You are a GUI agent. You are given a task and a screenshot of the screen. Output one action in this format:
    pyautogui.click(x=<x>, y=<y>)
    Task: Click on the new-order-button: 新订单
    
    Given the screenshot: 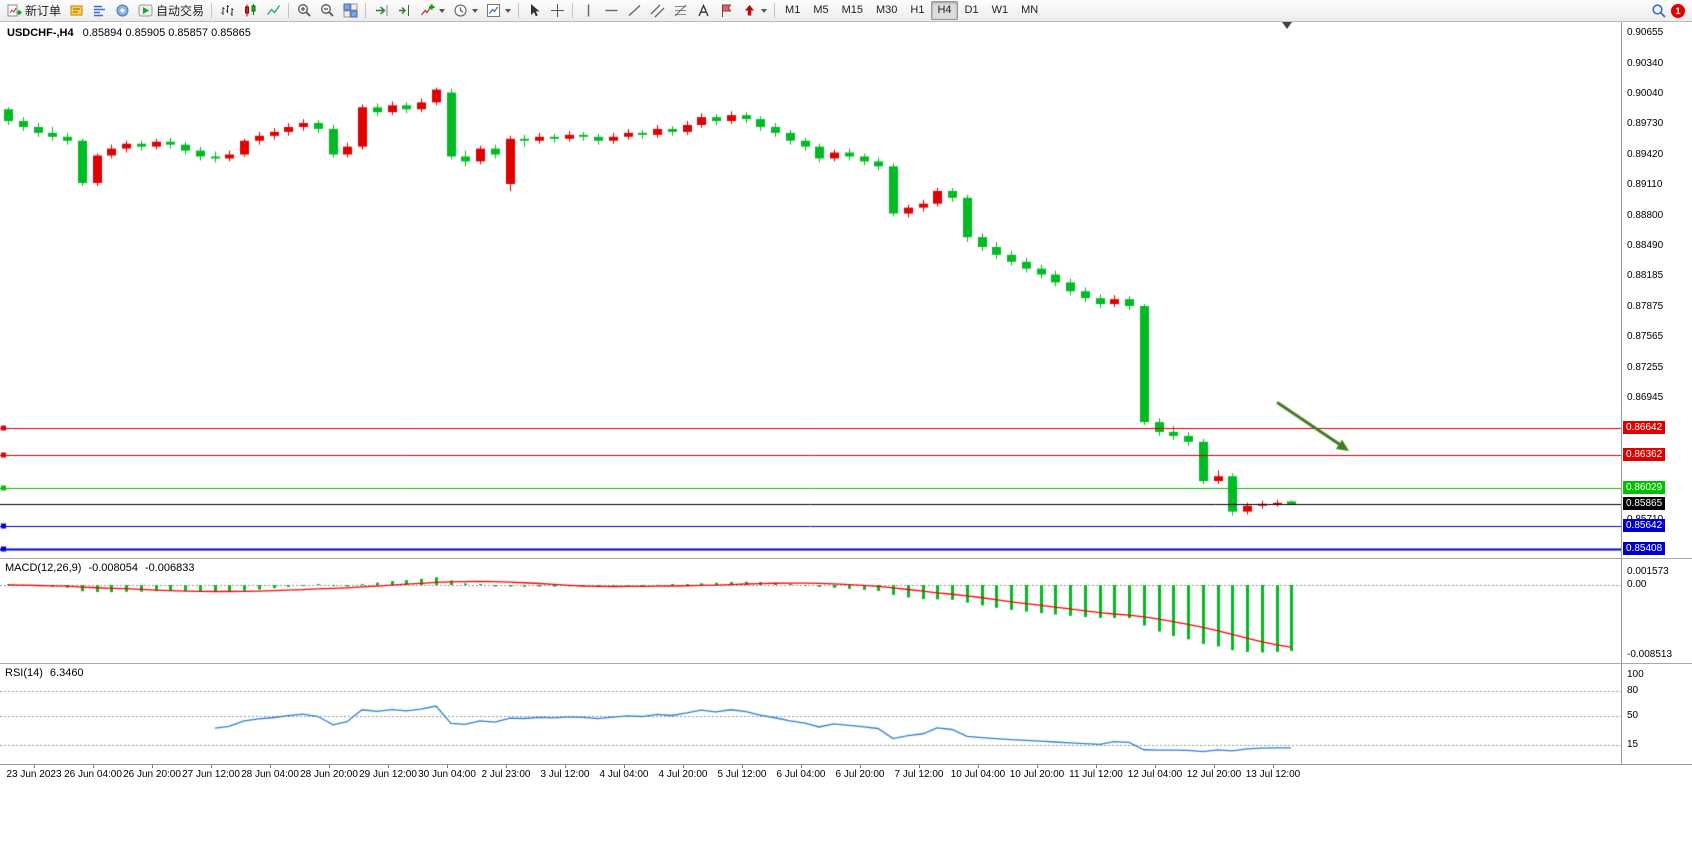 What is the action you would take?
    pyautogui.click(x=33, y=11)
    